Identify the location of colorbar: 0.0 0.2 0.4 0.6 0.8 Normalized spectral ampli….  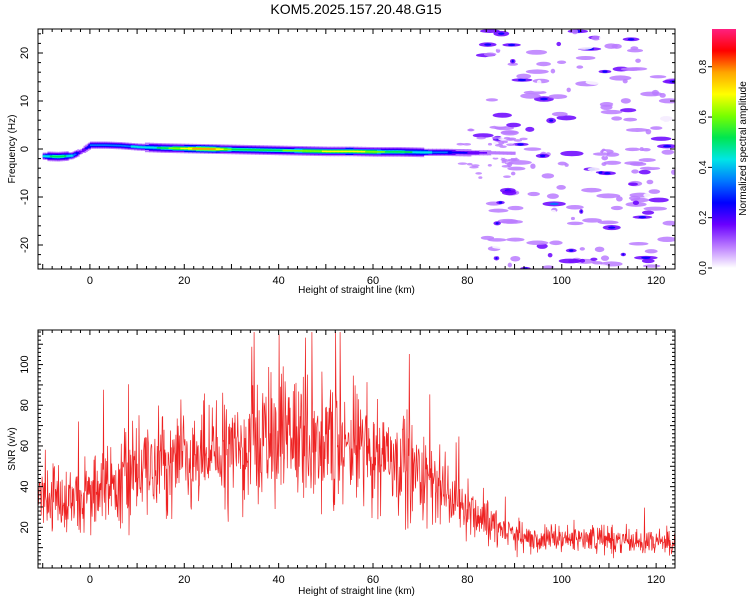
(723, 152).